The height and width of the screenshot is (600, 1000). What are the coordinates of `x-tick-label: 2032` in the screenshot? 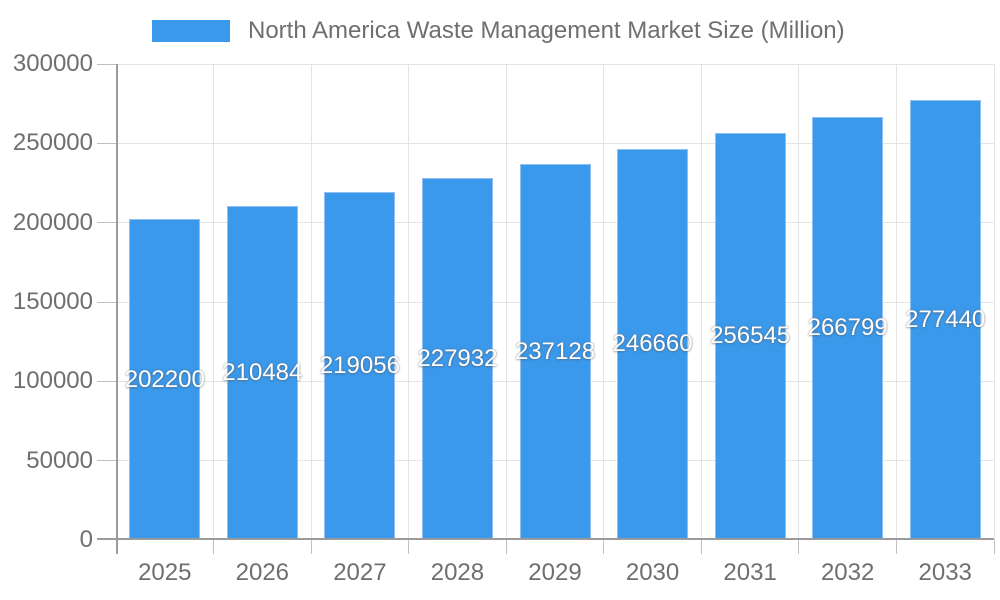 It's located at (847, 572).